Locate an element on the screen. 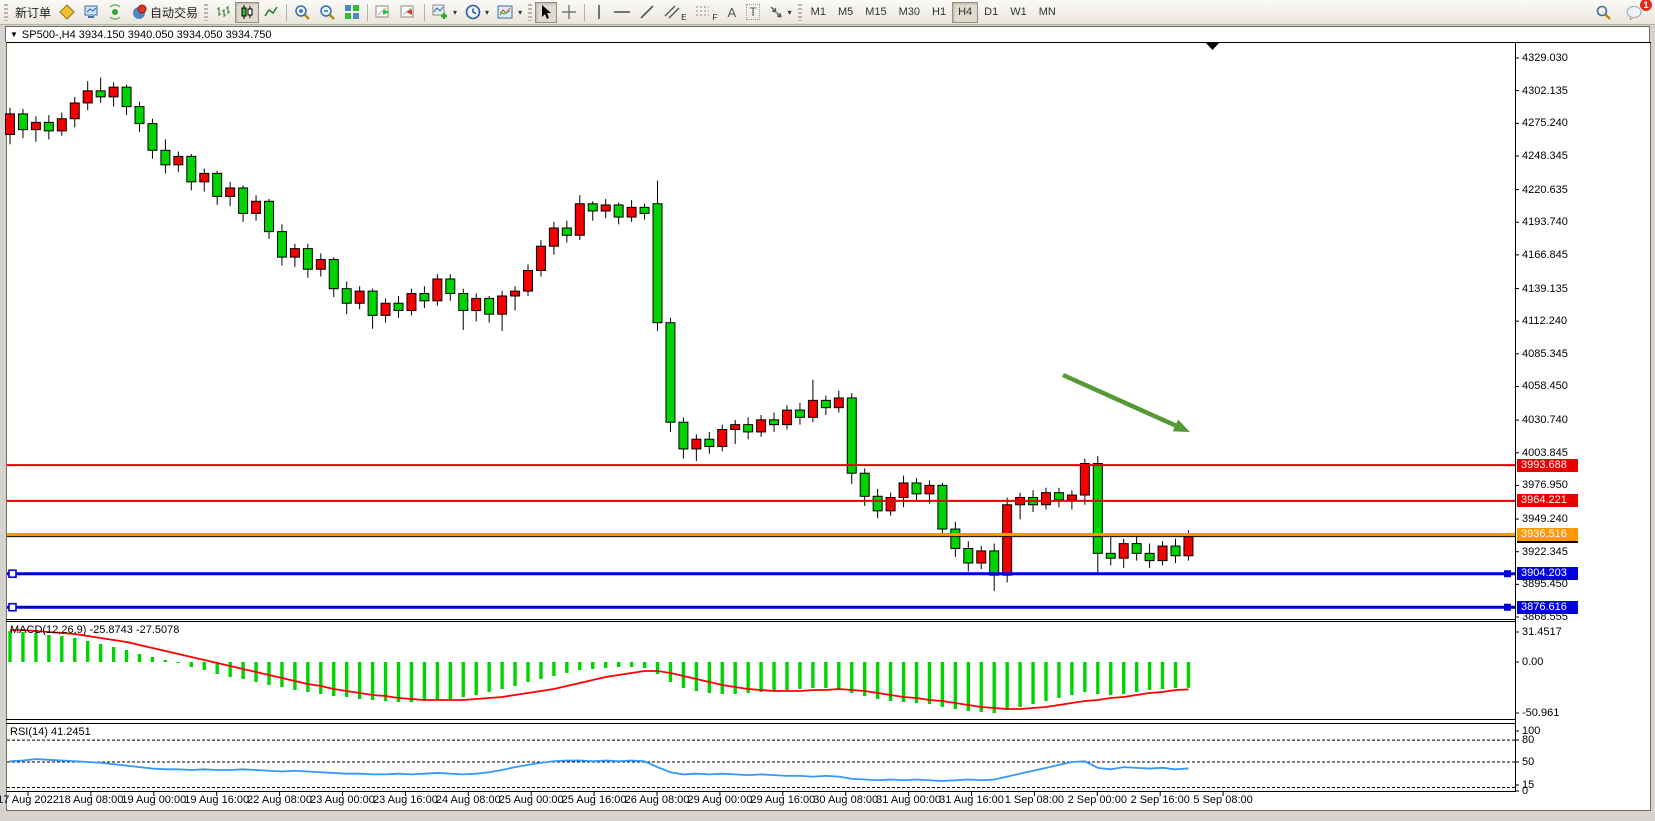 The width and height of the screenshot is (1655, 821). new-order-button: 新订单 is located at coordinates (33, 12).